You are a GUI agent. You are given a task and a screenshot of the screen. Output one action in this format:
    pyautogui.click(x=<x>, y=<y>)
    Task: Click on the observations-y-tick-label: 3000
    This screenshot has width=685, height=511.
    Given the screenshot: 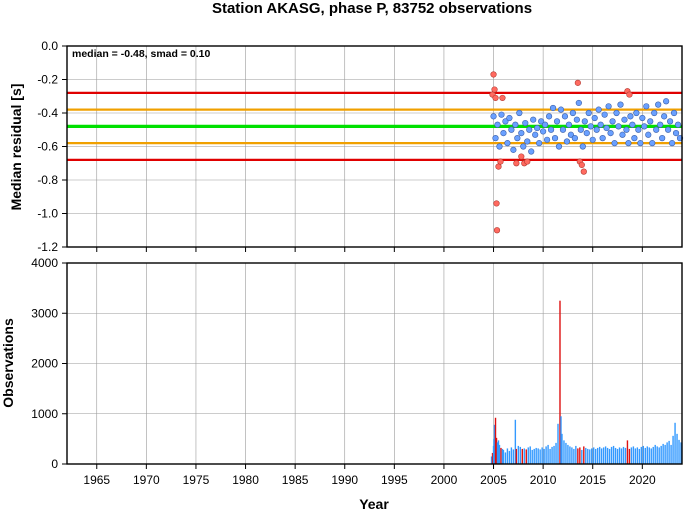 What is the action you would take?
    pyautogui.click(x=44, y=313)
    